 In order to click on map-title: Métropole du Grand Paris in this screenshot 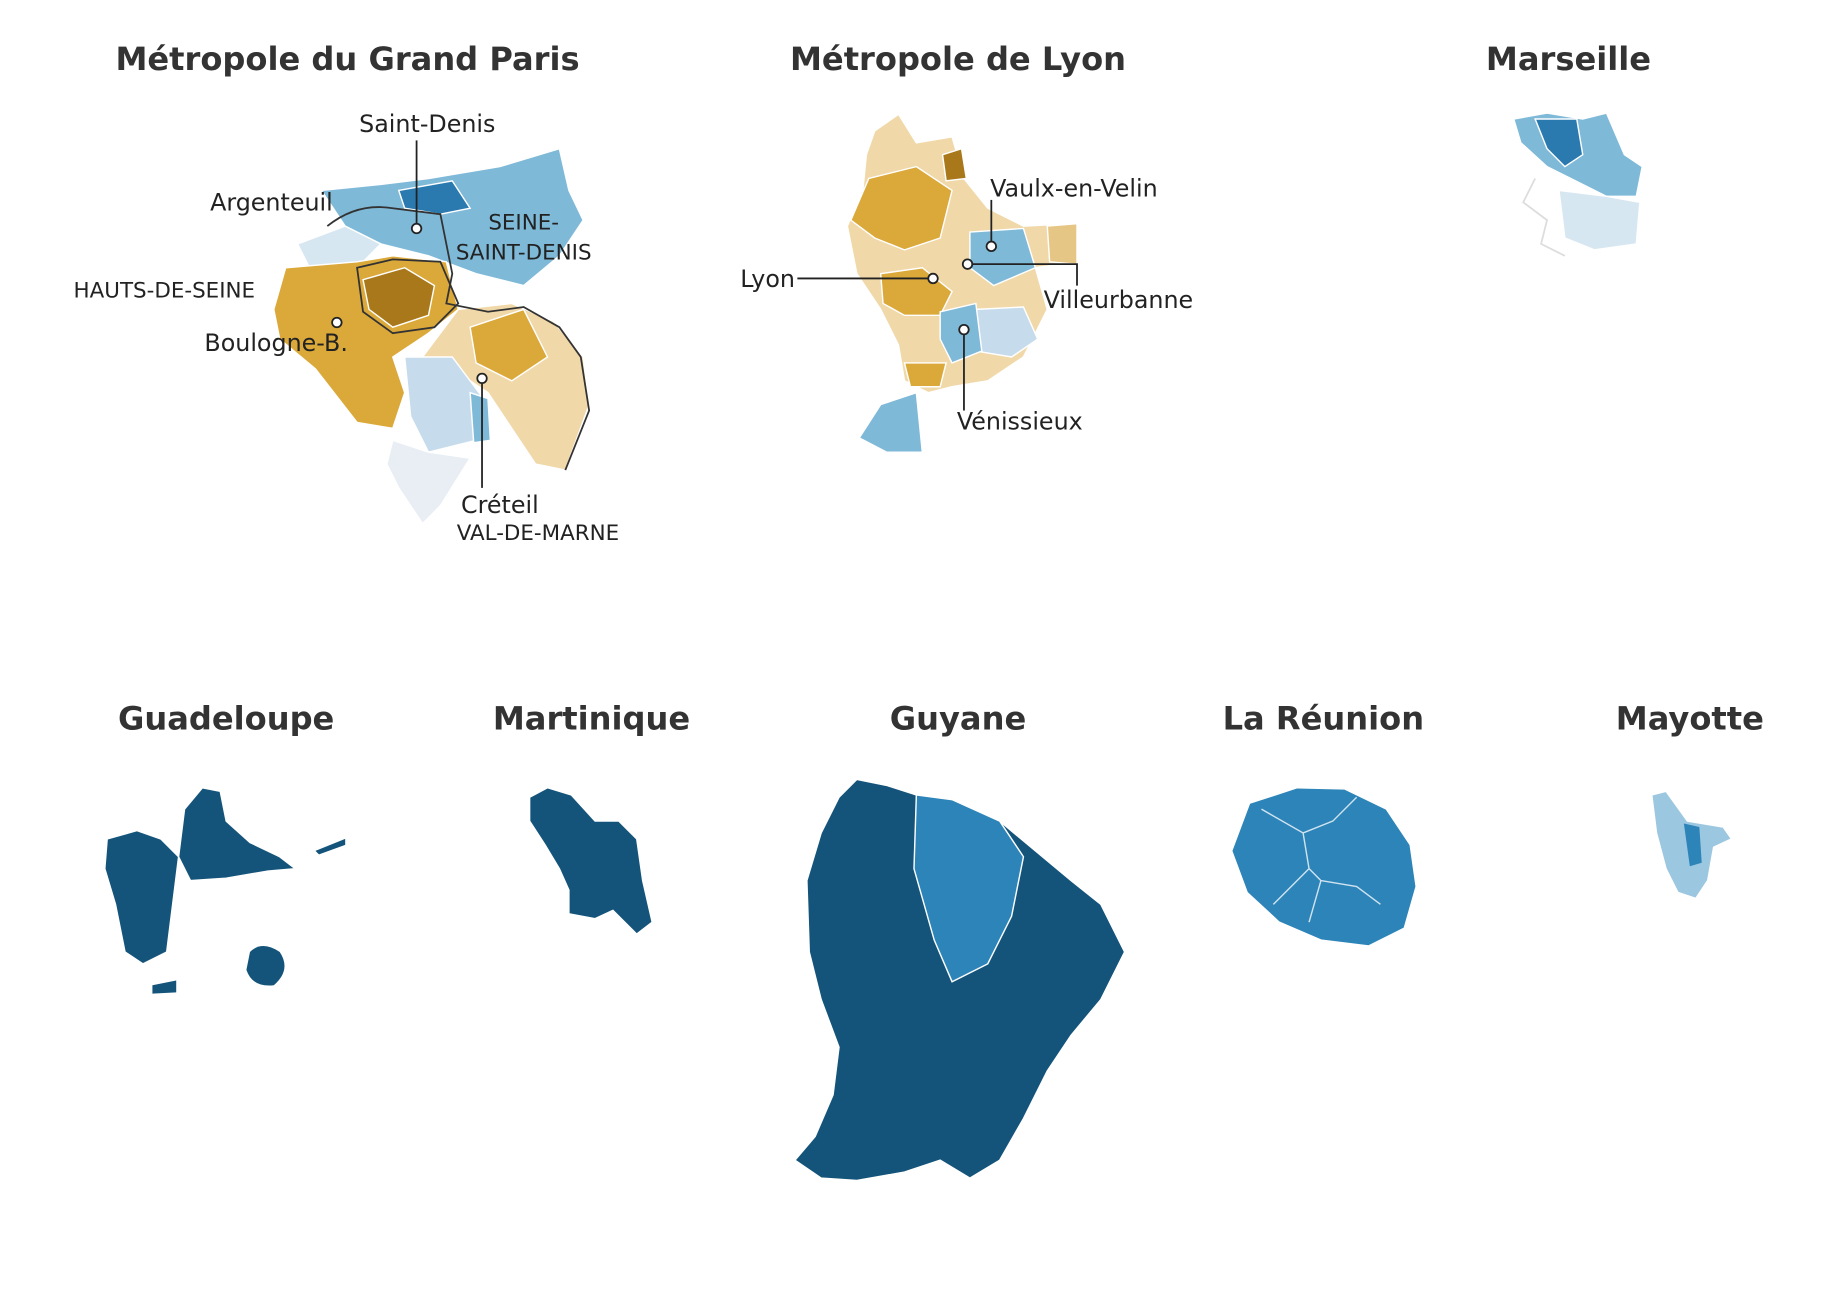, I will do `click(347, 59)`.